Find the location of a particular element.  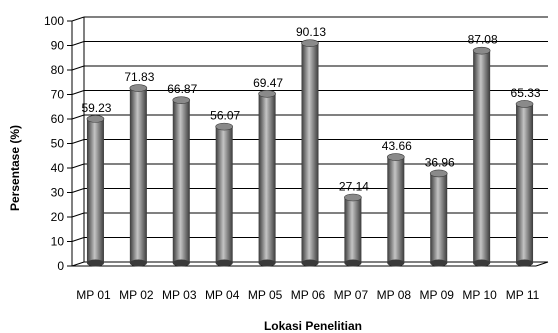

data-label: 65.33 is located at coordinates (526, 93).